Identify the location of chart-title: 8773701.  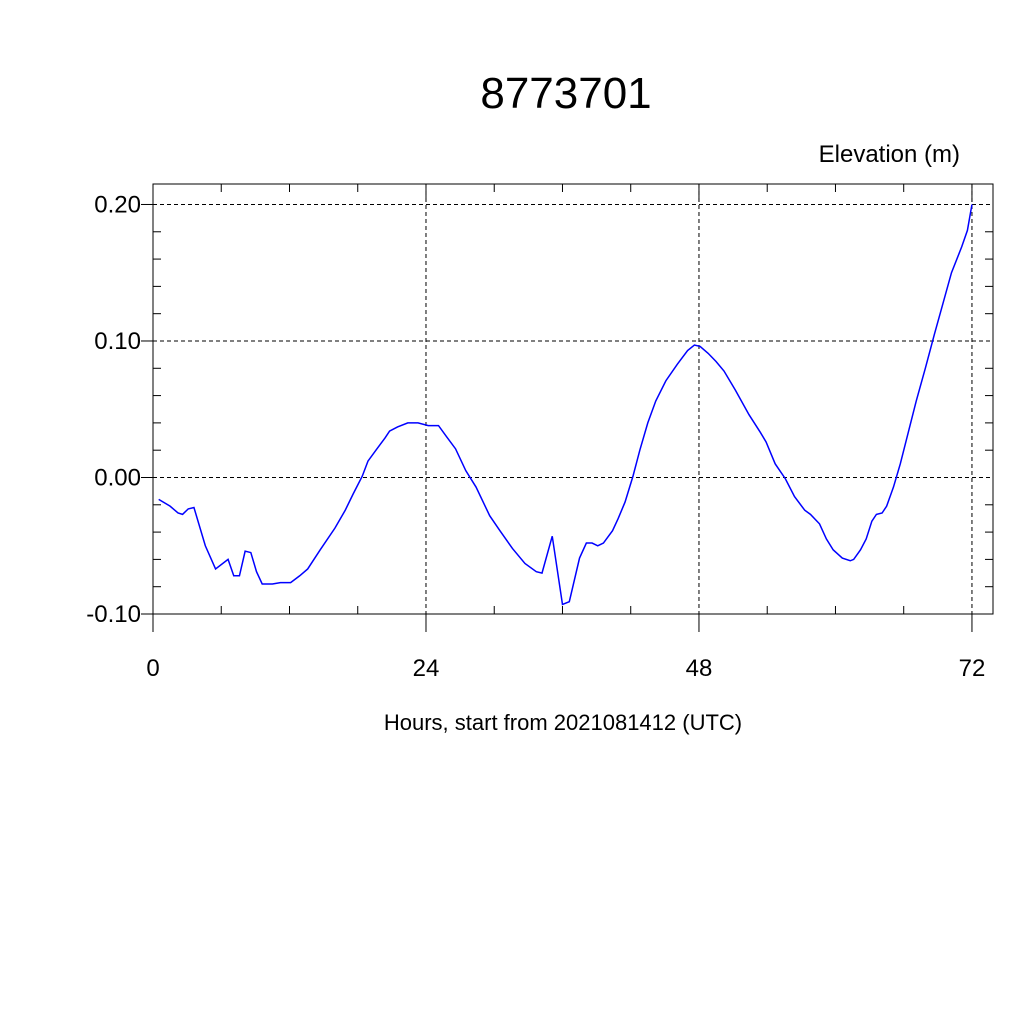
(565, 93).